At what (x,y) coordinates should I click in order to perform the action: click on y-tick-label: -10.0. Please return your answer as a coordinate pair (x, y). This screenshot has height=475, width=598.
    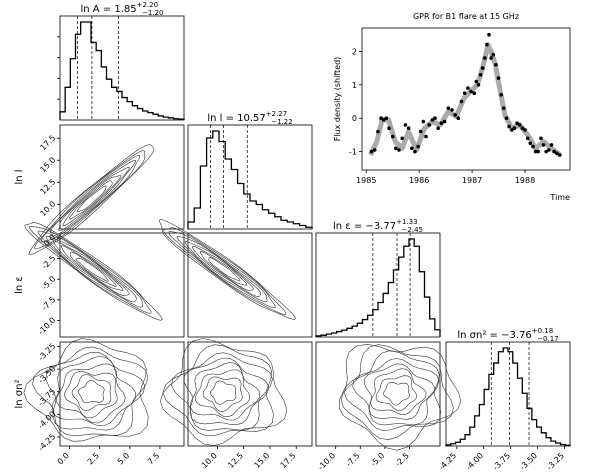
    Looking at the image, I should click on (46, 326).